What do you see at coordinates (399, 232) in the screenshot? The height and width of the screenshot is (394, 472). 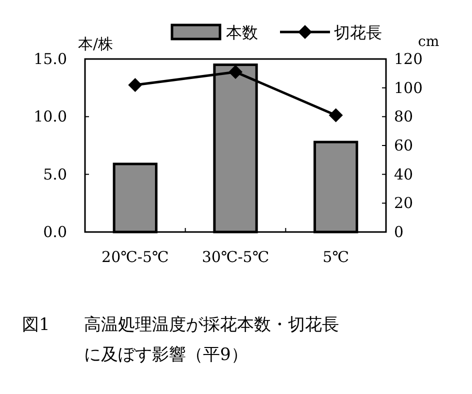 I see `y2tick: 0` at bounding box center [399, 232].